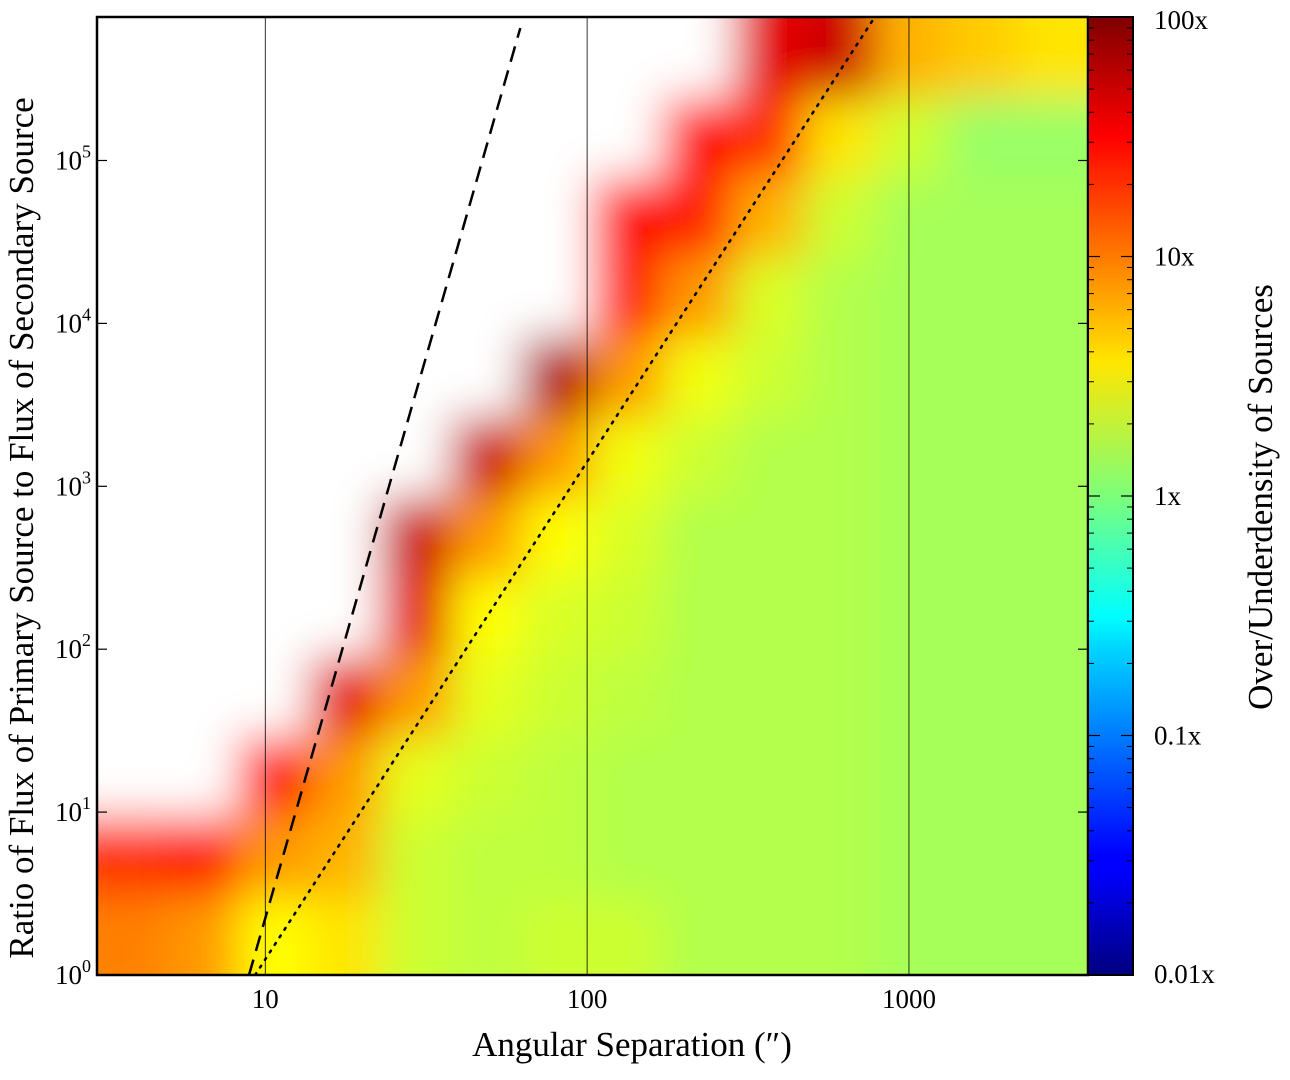  I want to click on x-tick-labels: 10 100 1000, so click(594, 999).